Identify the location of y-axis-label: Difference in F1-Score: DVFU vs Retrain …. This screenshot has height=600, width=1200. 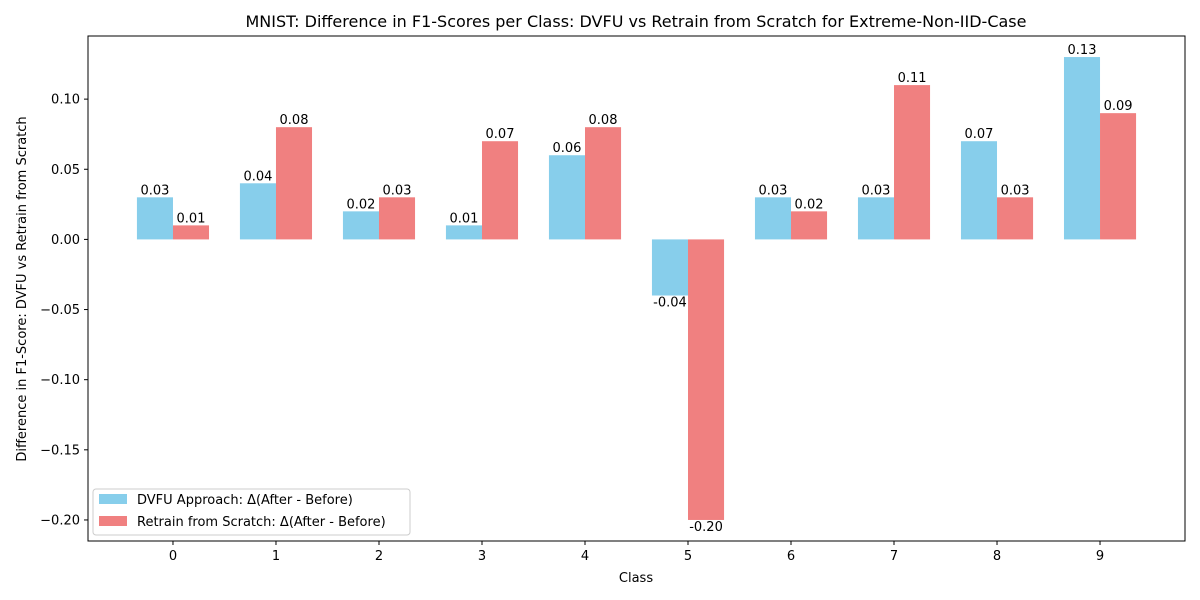
(22, 288).